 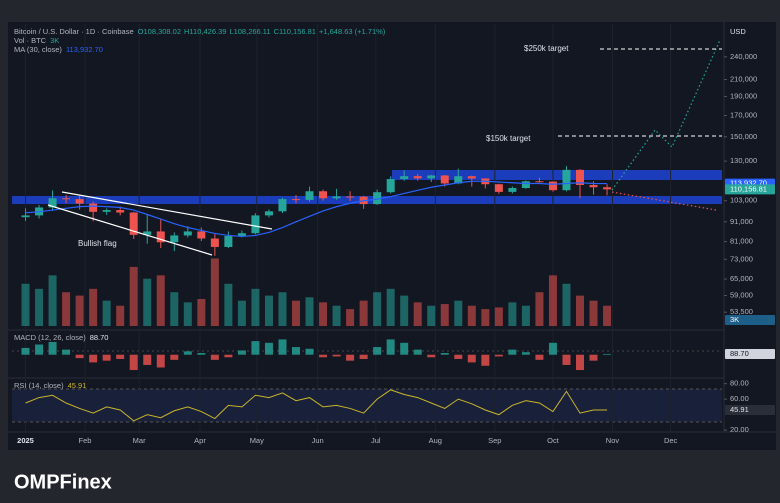 What do you see at coordinates (316, 209) in the screenshot?
I see `ma-line` at bounding box center [316, 209].